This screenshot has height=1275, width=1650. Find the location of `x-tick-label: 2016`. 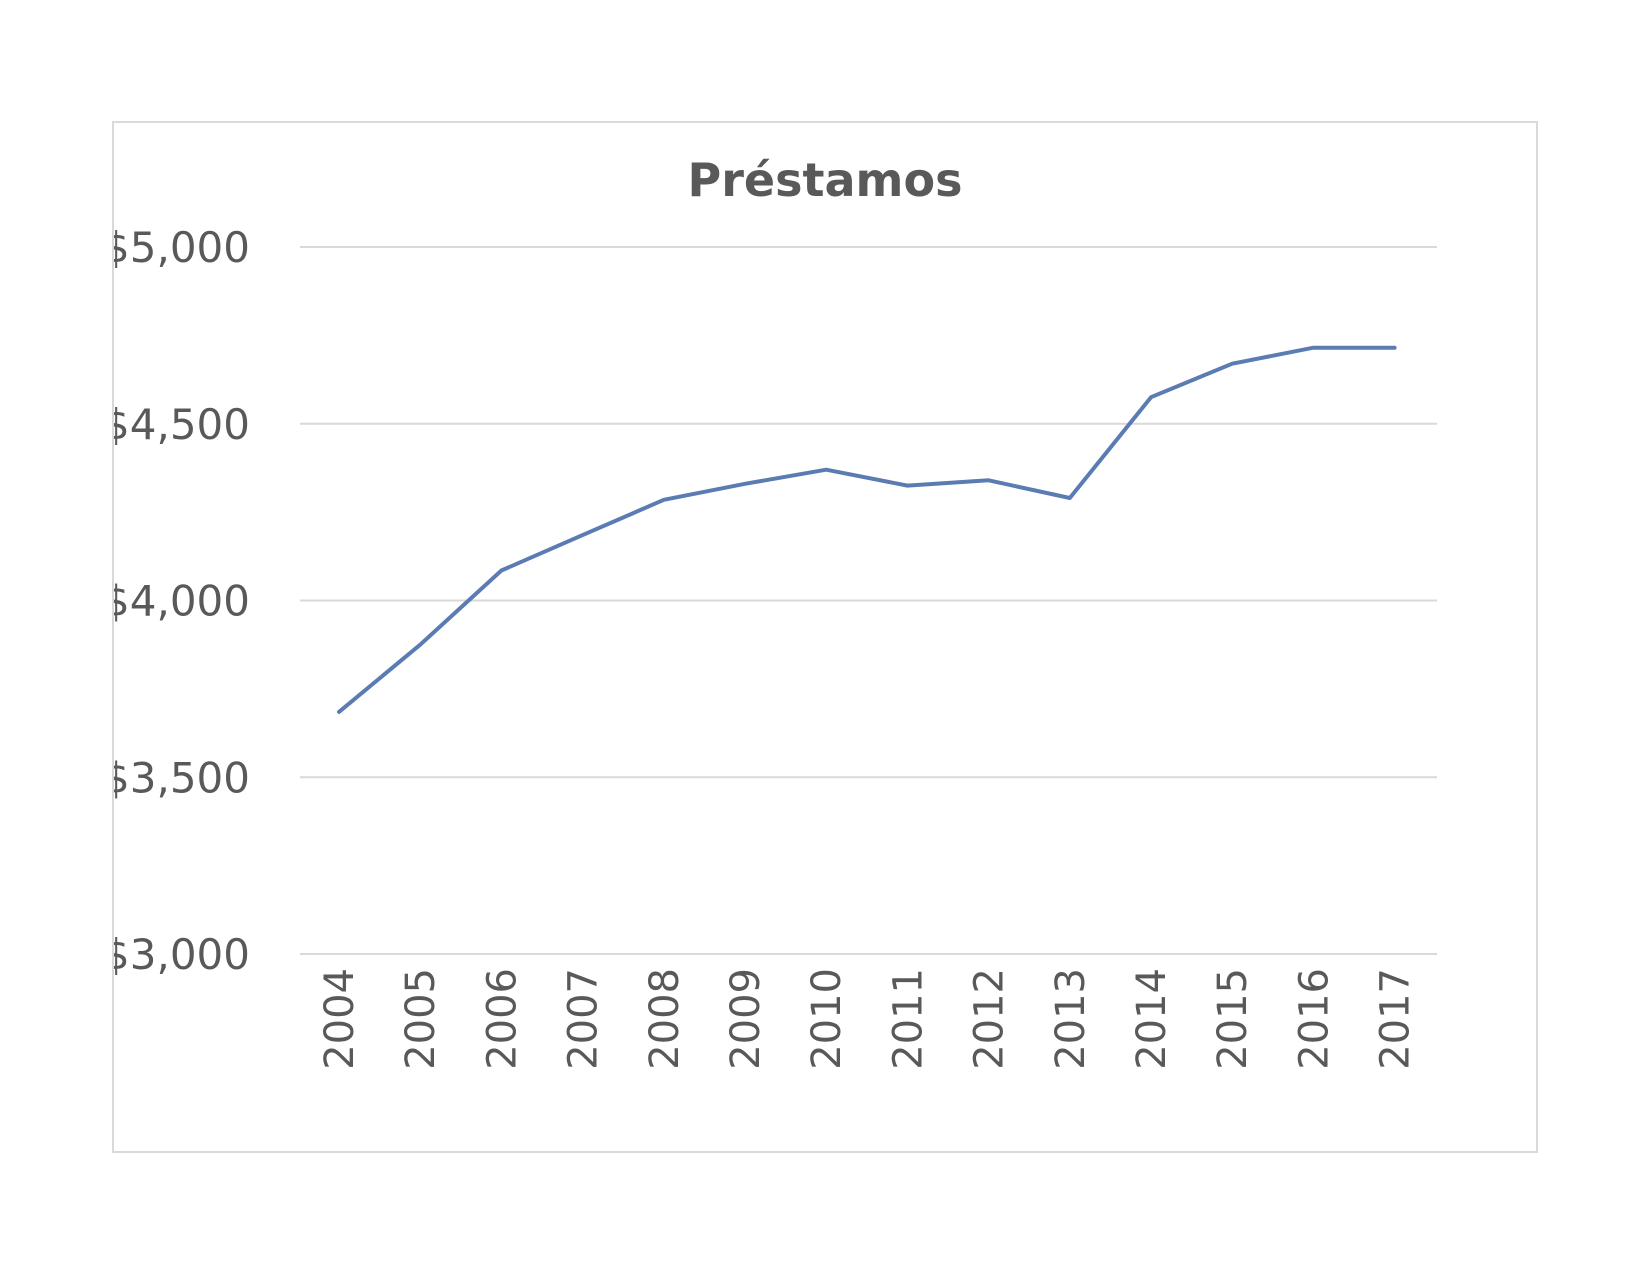

x-tick-label: 2016 is located at coordinates (1314, 1019).